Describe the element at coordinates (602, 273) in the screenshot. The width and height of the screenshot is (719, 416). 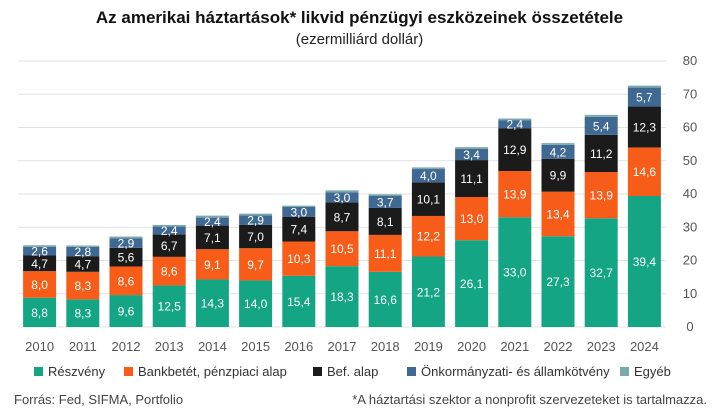
I see `data-label: 32,7` at that location.